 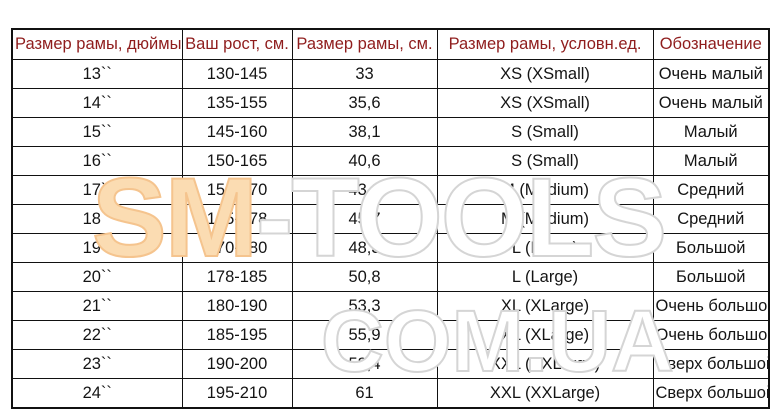 What do you see at coordinates (97, 393) in the screenshot?
I see `table-cell: 24``` at bounding box center [97, 393].